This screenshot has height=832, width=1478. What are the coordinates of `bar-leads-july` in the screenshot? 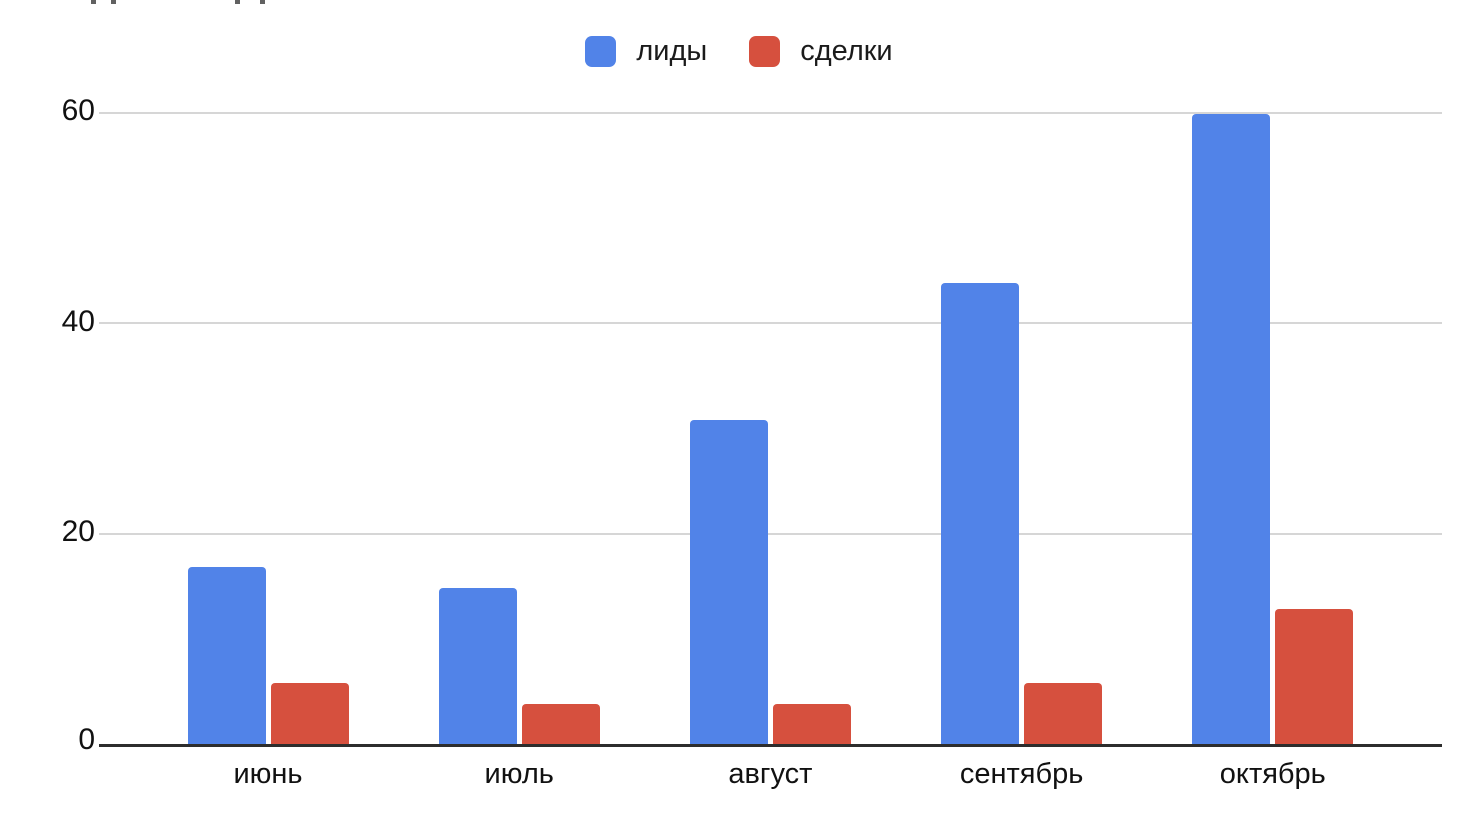 It's located at (477, 667).